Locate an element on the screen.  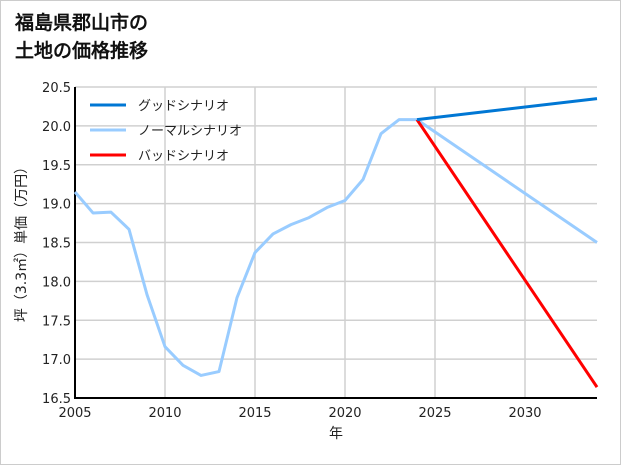
y-axis-label: 坪（3.3㎡）単価（万円） is located at coordinates (22, 241).